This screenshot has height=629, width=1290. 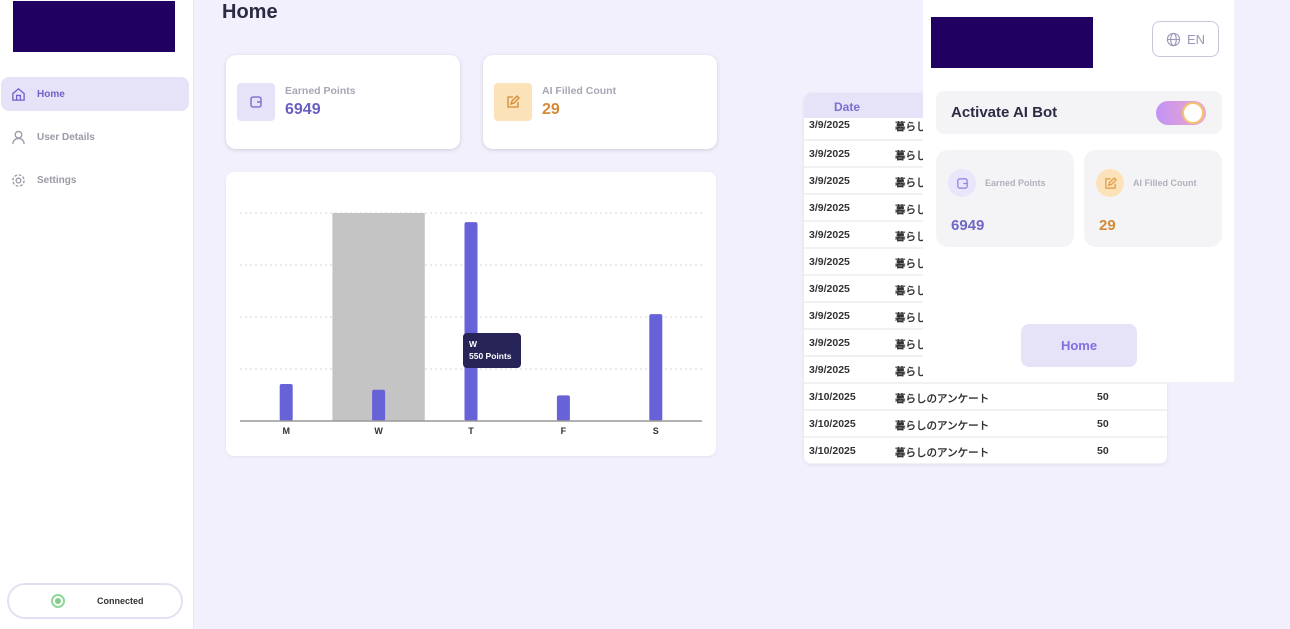 I want to click on ai-bot-toggle, so click(x=1181, y=113).